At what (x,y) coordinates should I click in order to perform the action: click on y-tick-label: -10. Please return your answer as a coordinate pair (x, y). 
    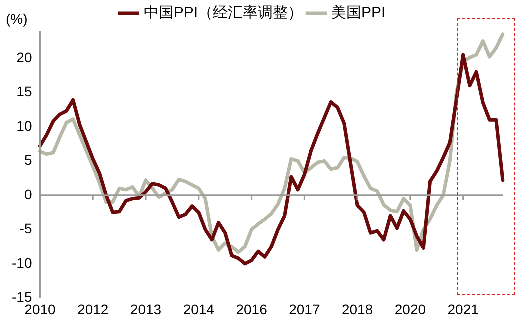
    Looking at the image, I should click on (22, 262).